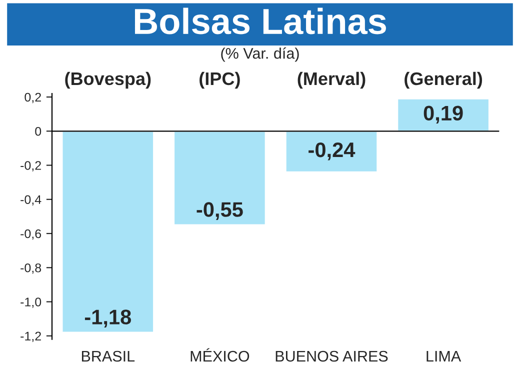  Describe the element at coordinates (219, 211) in the screenshot. I see `data-label: -0,55` at that location.